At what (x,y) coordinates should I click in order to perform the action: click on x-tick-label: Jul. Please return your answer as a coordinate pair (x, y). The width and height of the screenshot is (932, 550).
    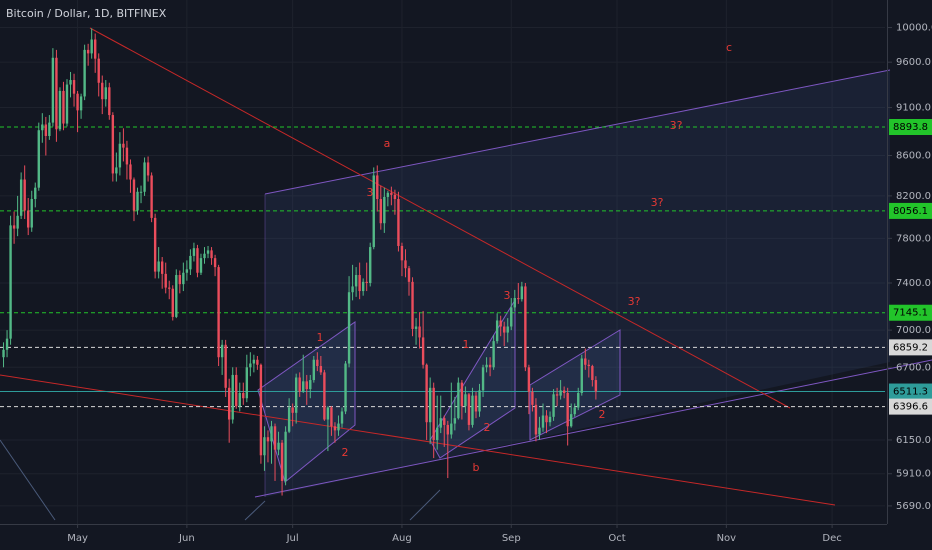
    Looking at the image, I should click on (292, 538).